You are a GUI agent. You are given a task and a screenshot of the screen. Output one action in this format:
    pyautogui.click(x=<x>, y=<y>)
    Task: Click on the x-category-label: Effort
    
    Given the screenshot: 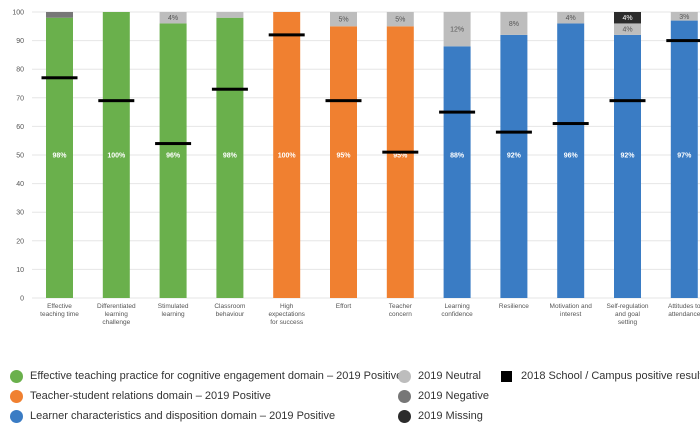 What is the action you would take?
    pyautogui.click(x=344, y=306)
    